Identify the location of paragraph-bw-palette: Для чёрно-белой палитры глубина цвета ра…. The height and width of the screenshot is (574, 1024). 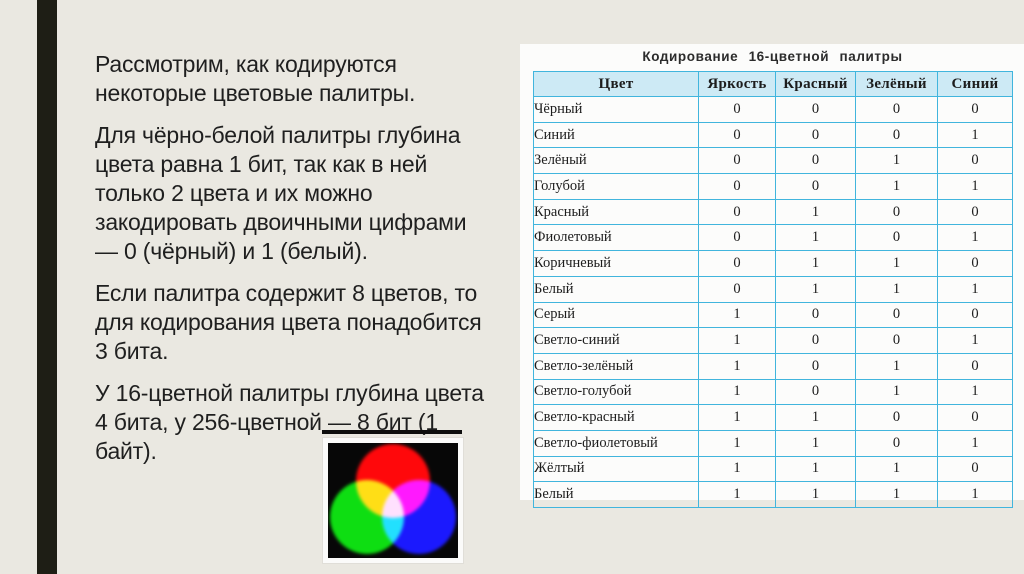
(281, 193).